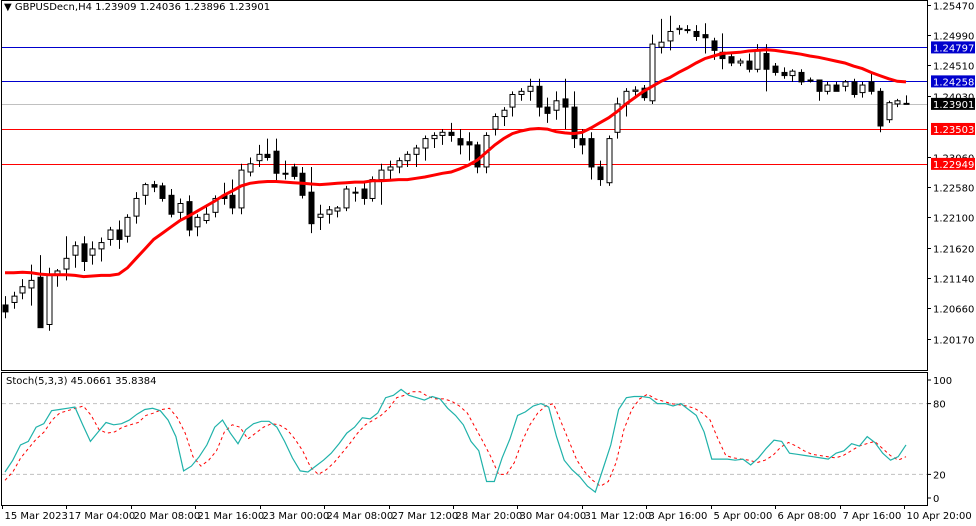 The height and width of the screenshot is (526, 976). What do you see at coordinates (36, 516) in the screenshot?
I see `x-axis-label: 15 Mar 2023` at bounding box center [36, 516].